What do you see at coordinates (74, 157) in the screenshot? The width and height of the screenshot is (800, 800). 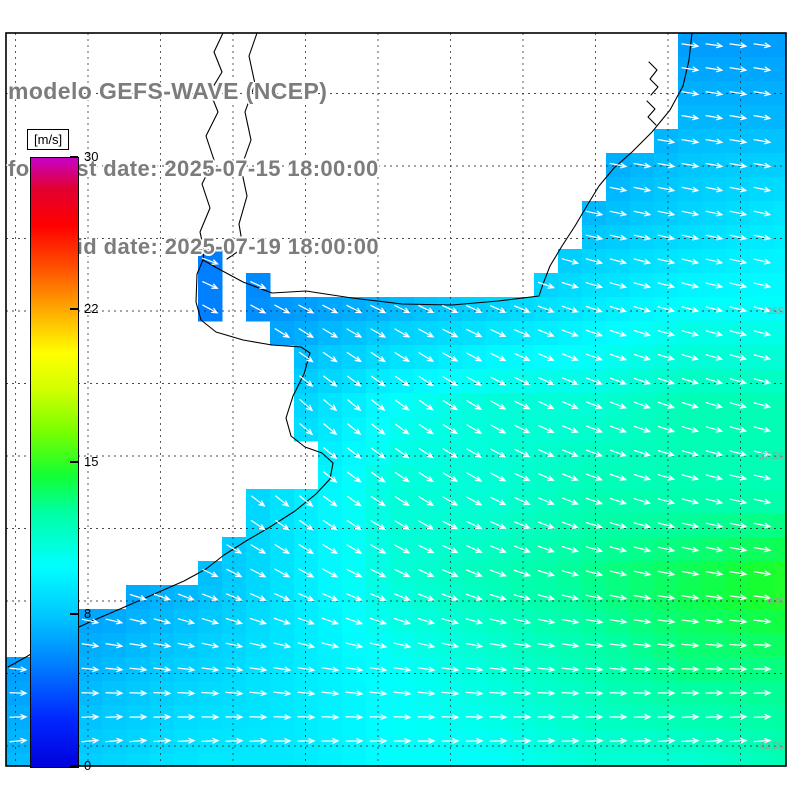 I see `colorbar-tick-mark` at bounding box center [74, 157].